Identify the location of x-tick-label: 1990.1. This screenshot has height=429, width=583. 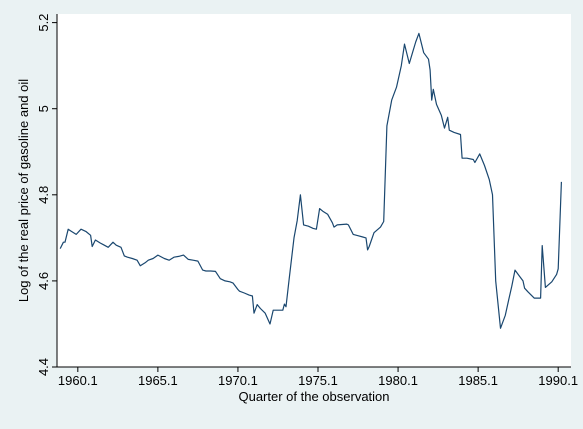
(558, 380).